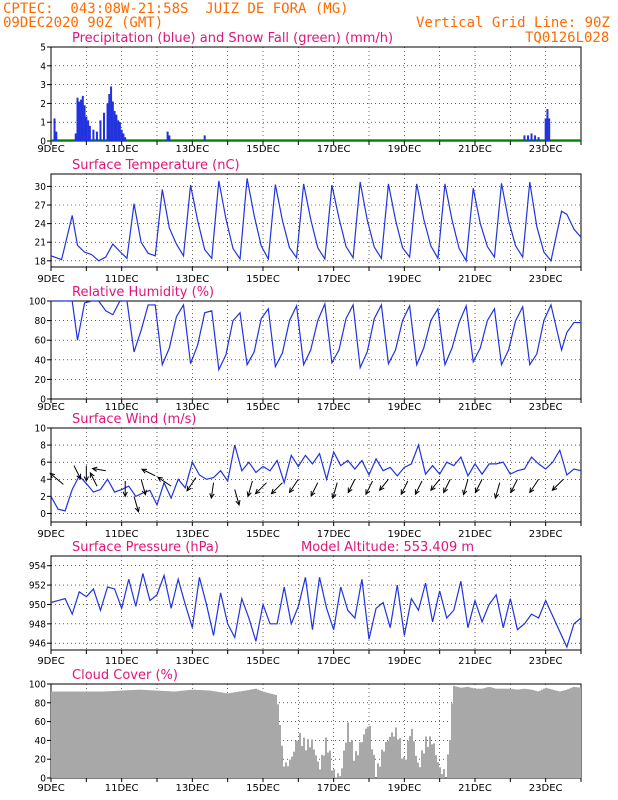 This screenshot has width=618, height=800. Describe the element at coordinates (475, 149) in the screenshot. I see `precip-xtick-label: 21DEC` at that location.